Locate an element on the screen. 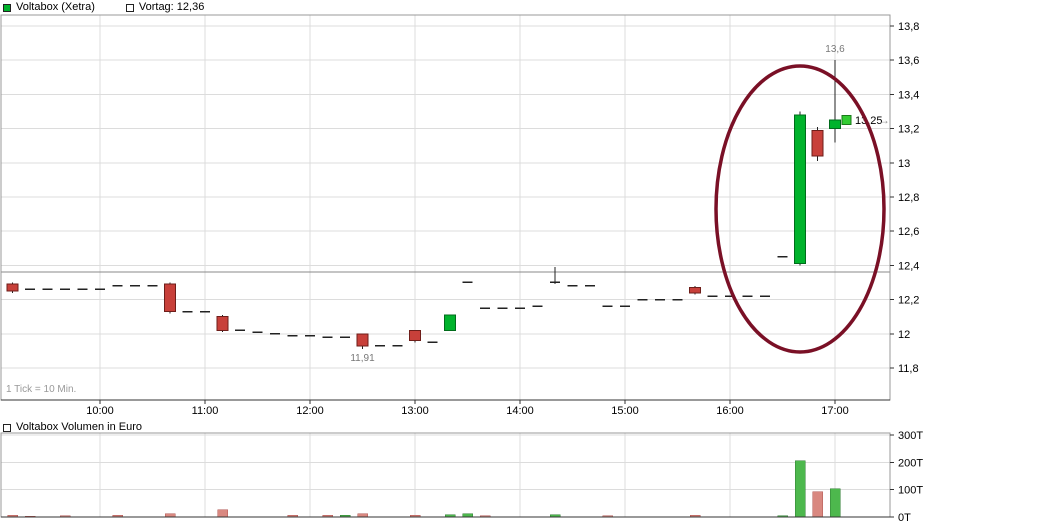  time-axis-labels: 10:00 11:00 12:00 13:00 14:00 15:00 16:00 17:00 is located at coordinates (467, 408).